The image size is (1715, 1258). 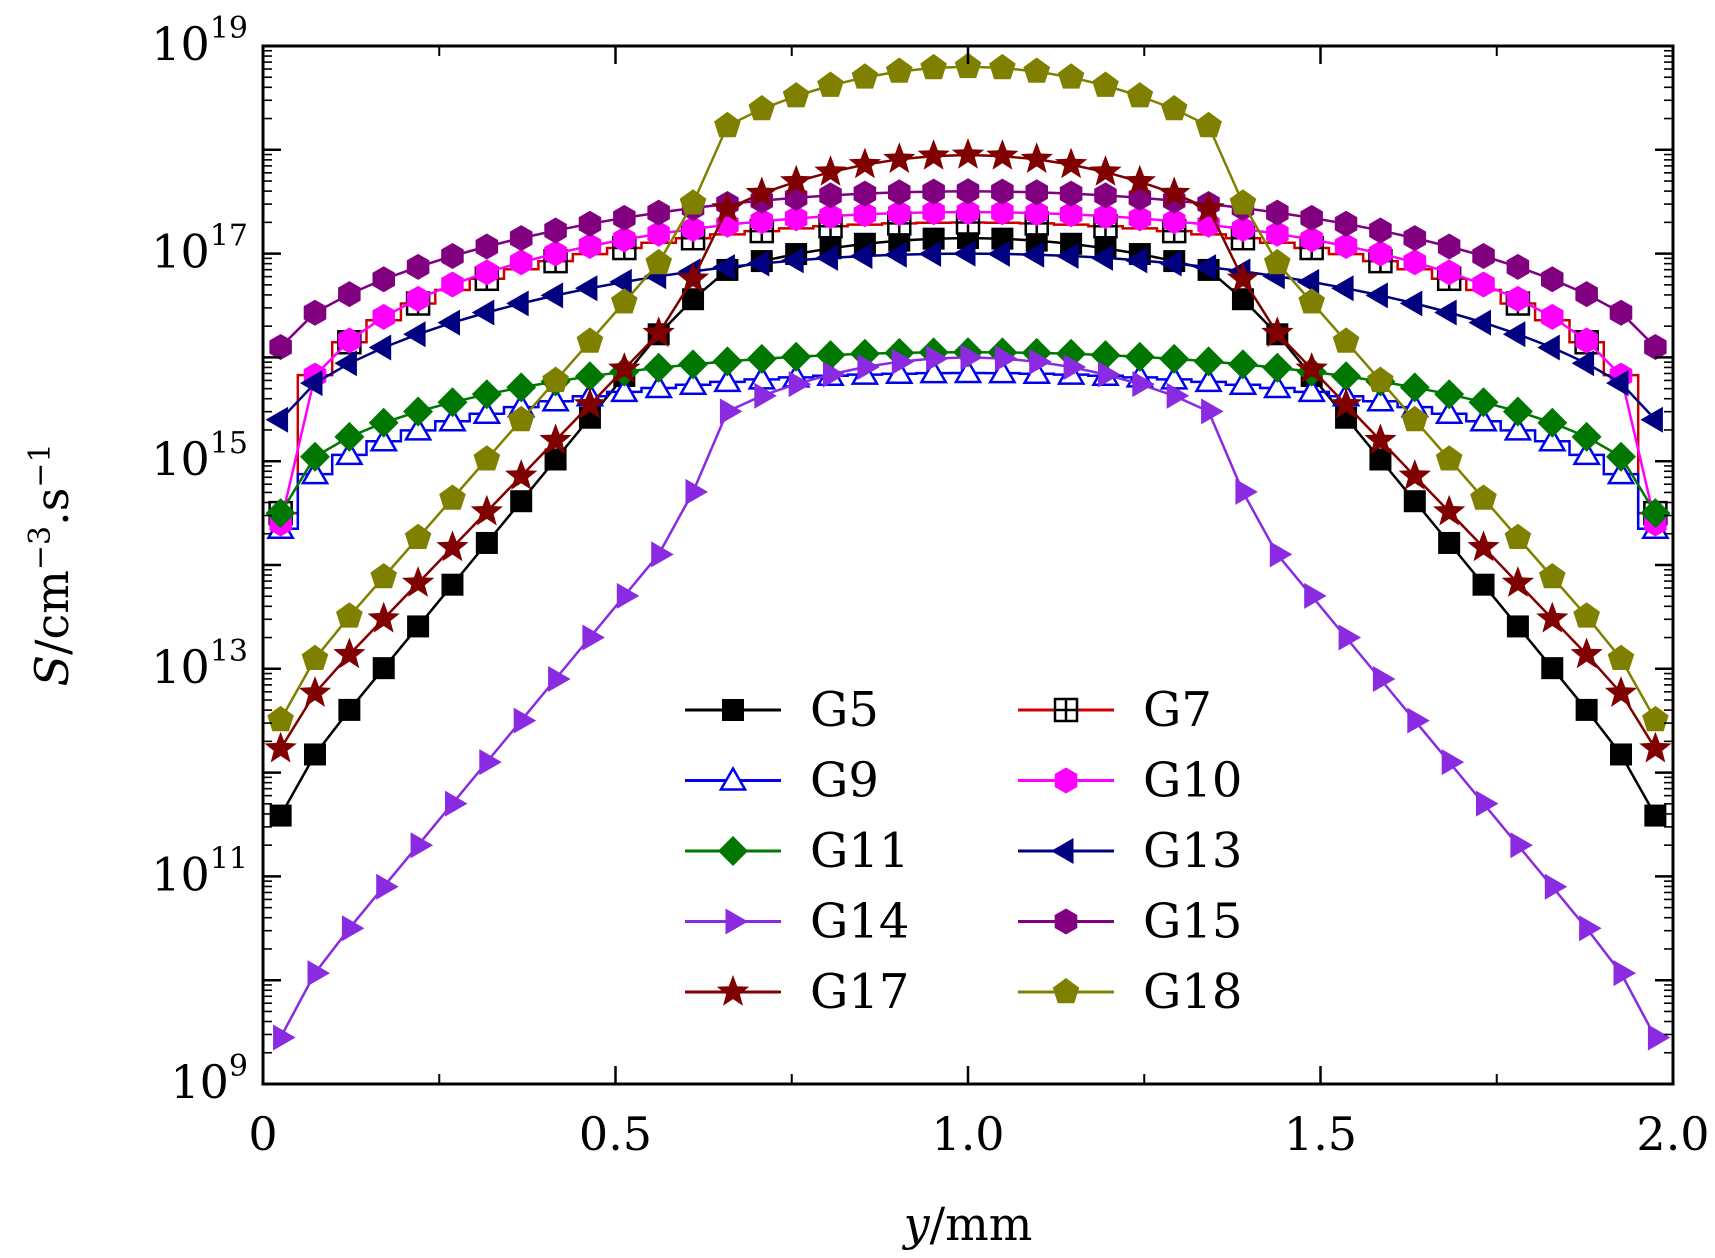 What do you see at coordinates (52, 507) in the screenshot?
I see `y-axis-mid: .s` at bounding box center [52, 507].